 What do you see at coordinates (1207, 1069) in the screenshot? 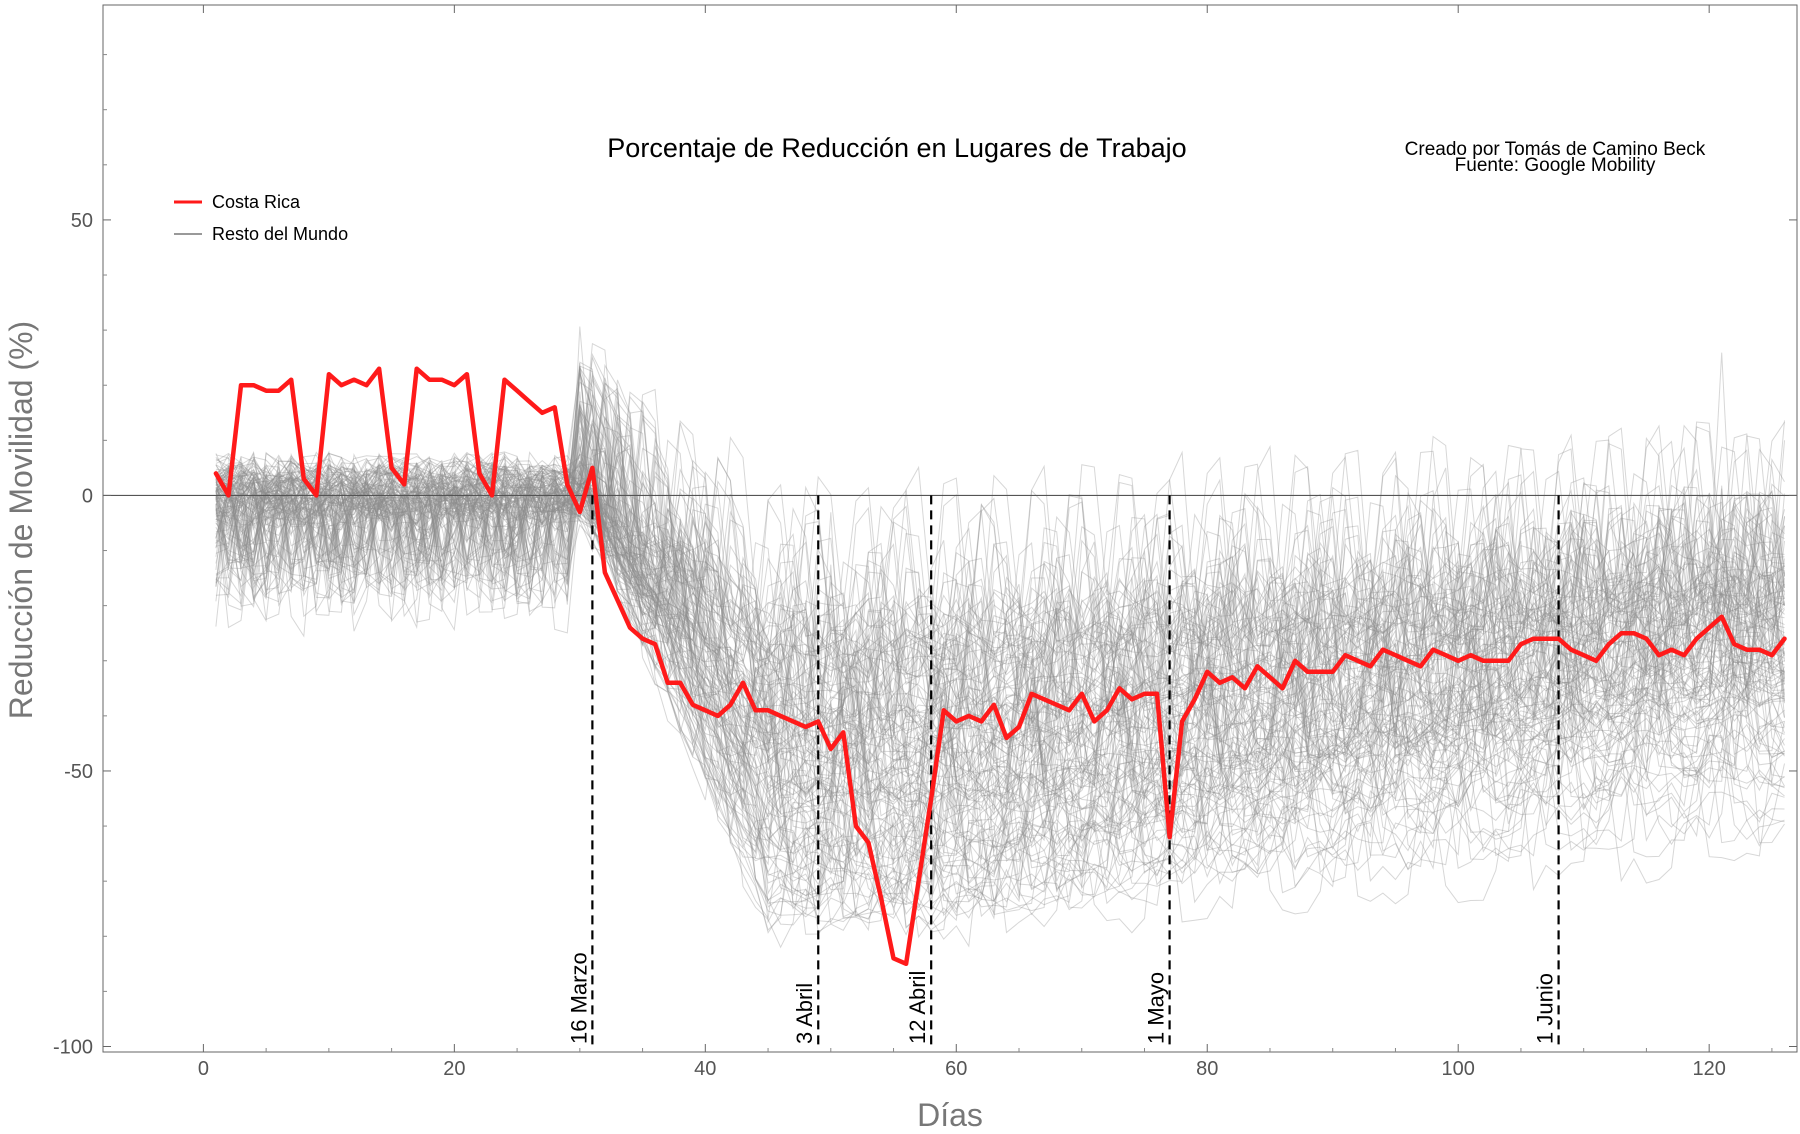
I see `x-tick-label: 80` at bounding box center [1207, 1069].